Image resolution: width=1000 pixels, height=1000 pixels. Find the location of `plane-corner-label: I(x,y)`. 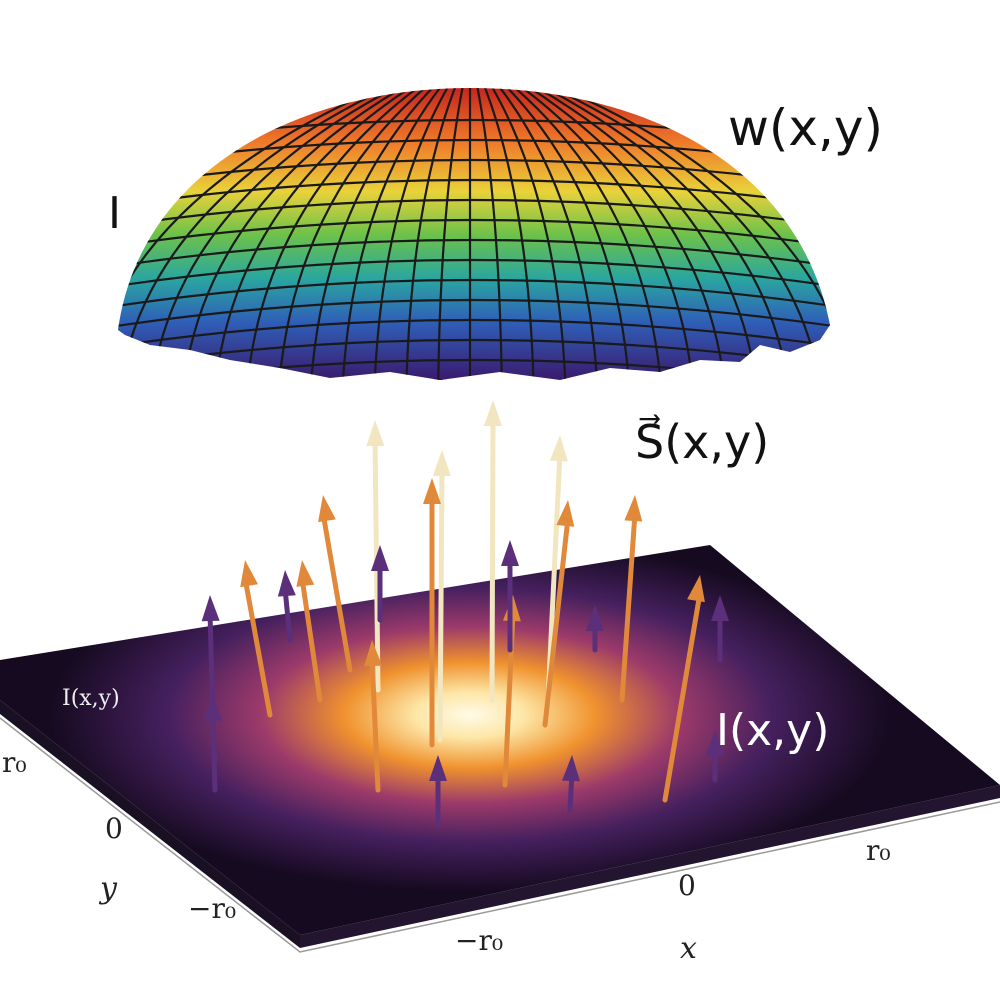

plane-corner-label: I(x,y) is located at coordinates (91, 698).